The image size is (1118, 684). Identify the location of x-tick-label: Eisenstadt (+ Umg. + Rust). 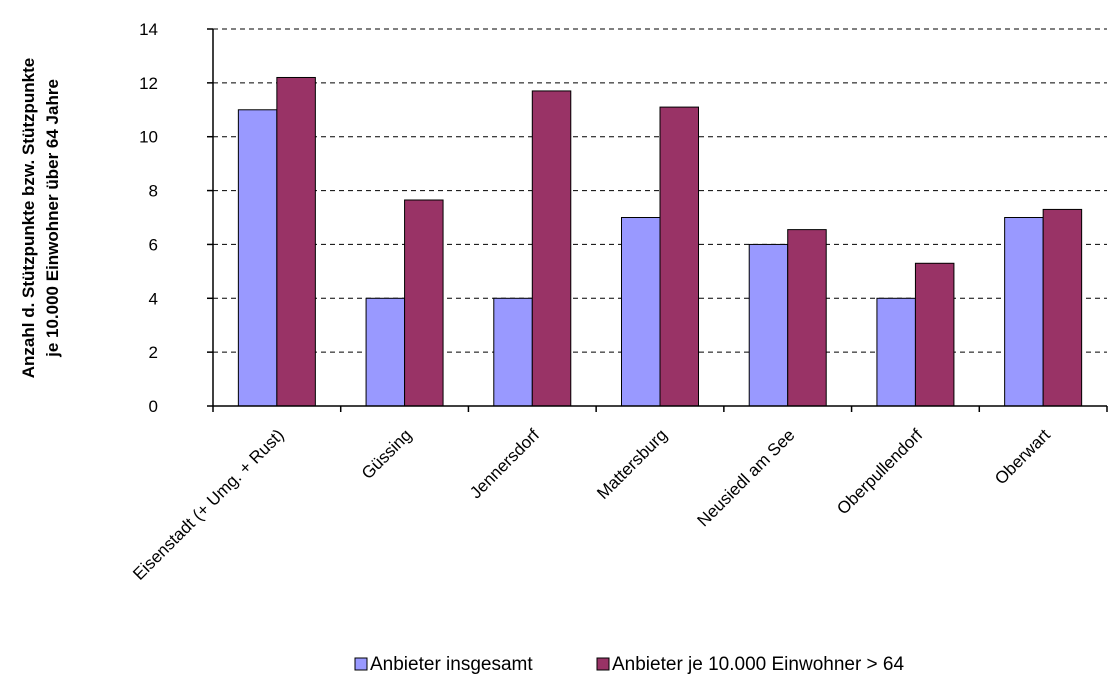
(208, 504).